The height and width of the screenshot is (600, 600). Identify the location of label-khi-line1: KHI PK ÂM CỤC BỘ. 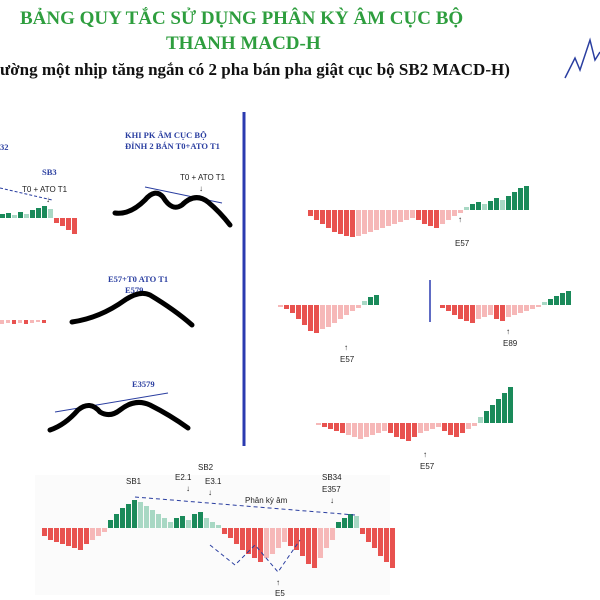
(166, 135).